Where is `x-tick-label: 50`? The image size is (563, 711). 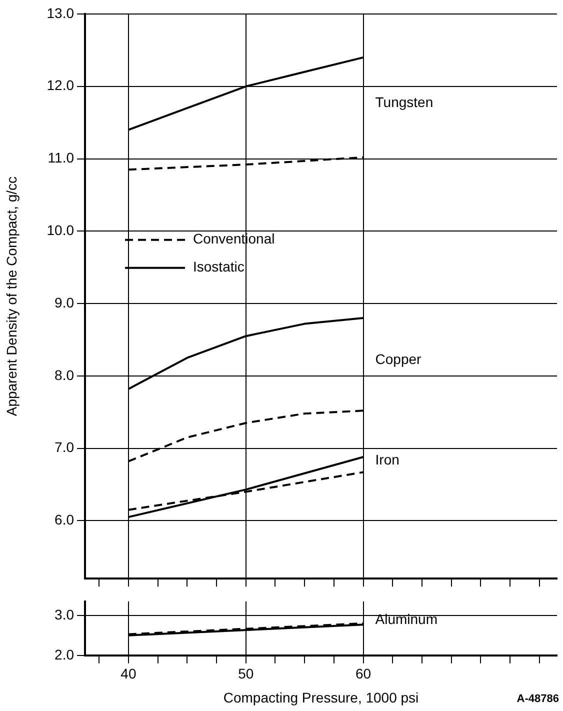 x-tick-label: 50 is located at coordinates (246, 674).